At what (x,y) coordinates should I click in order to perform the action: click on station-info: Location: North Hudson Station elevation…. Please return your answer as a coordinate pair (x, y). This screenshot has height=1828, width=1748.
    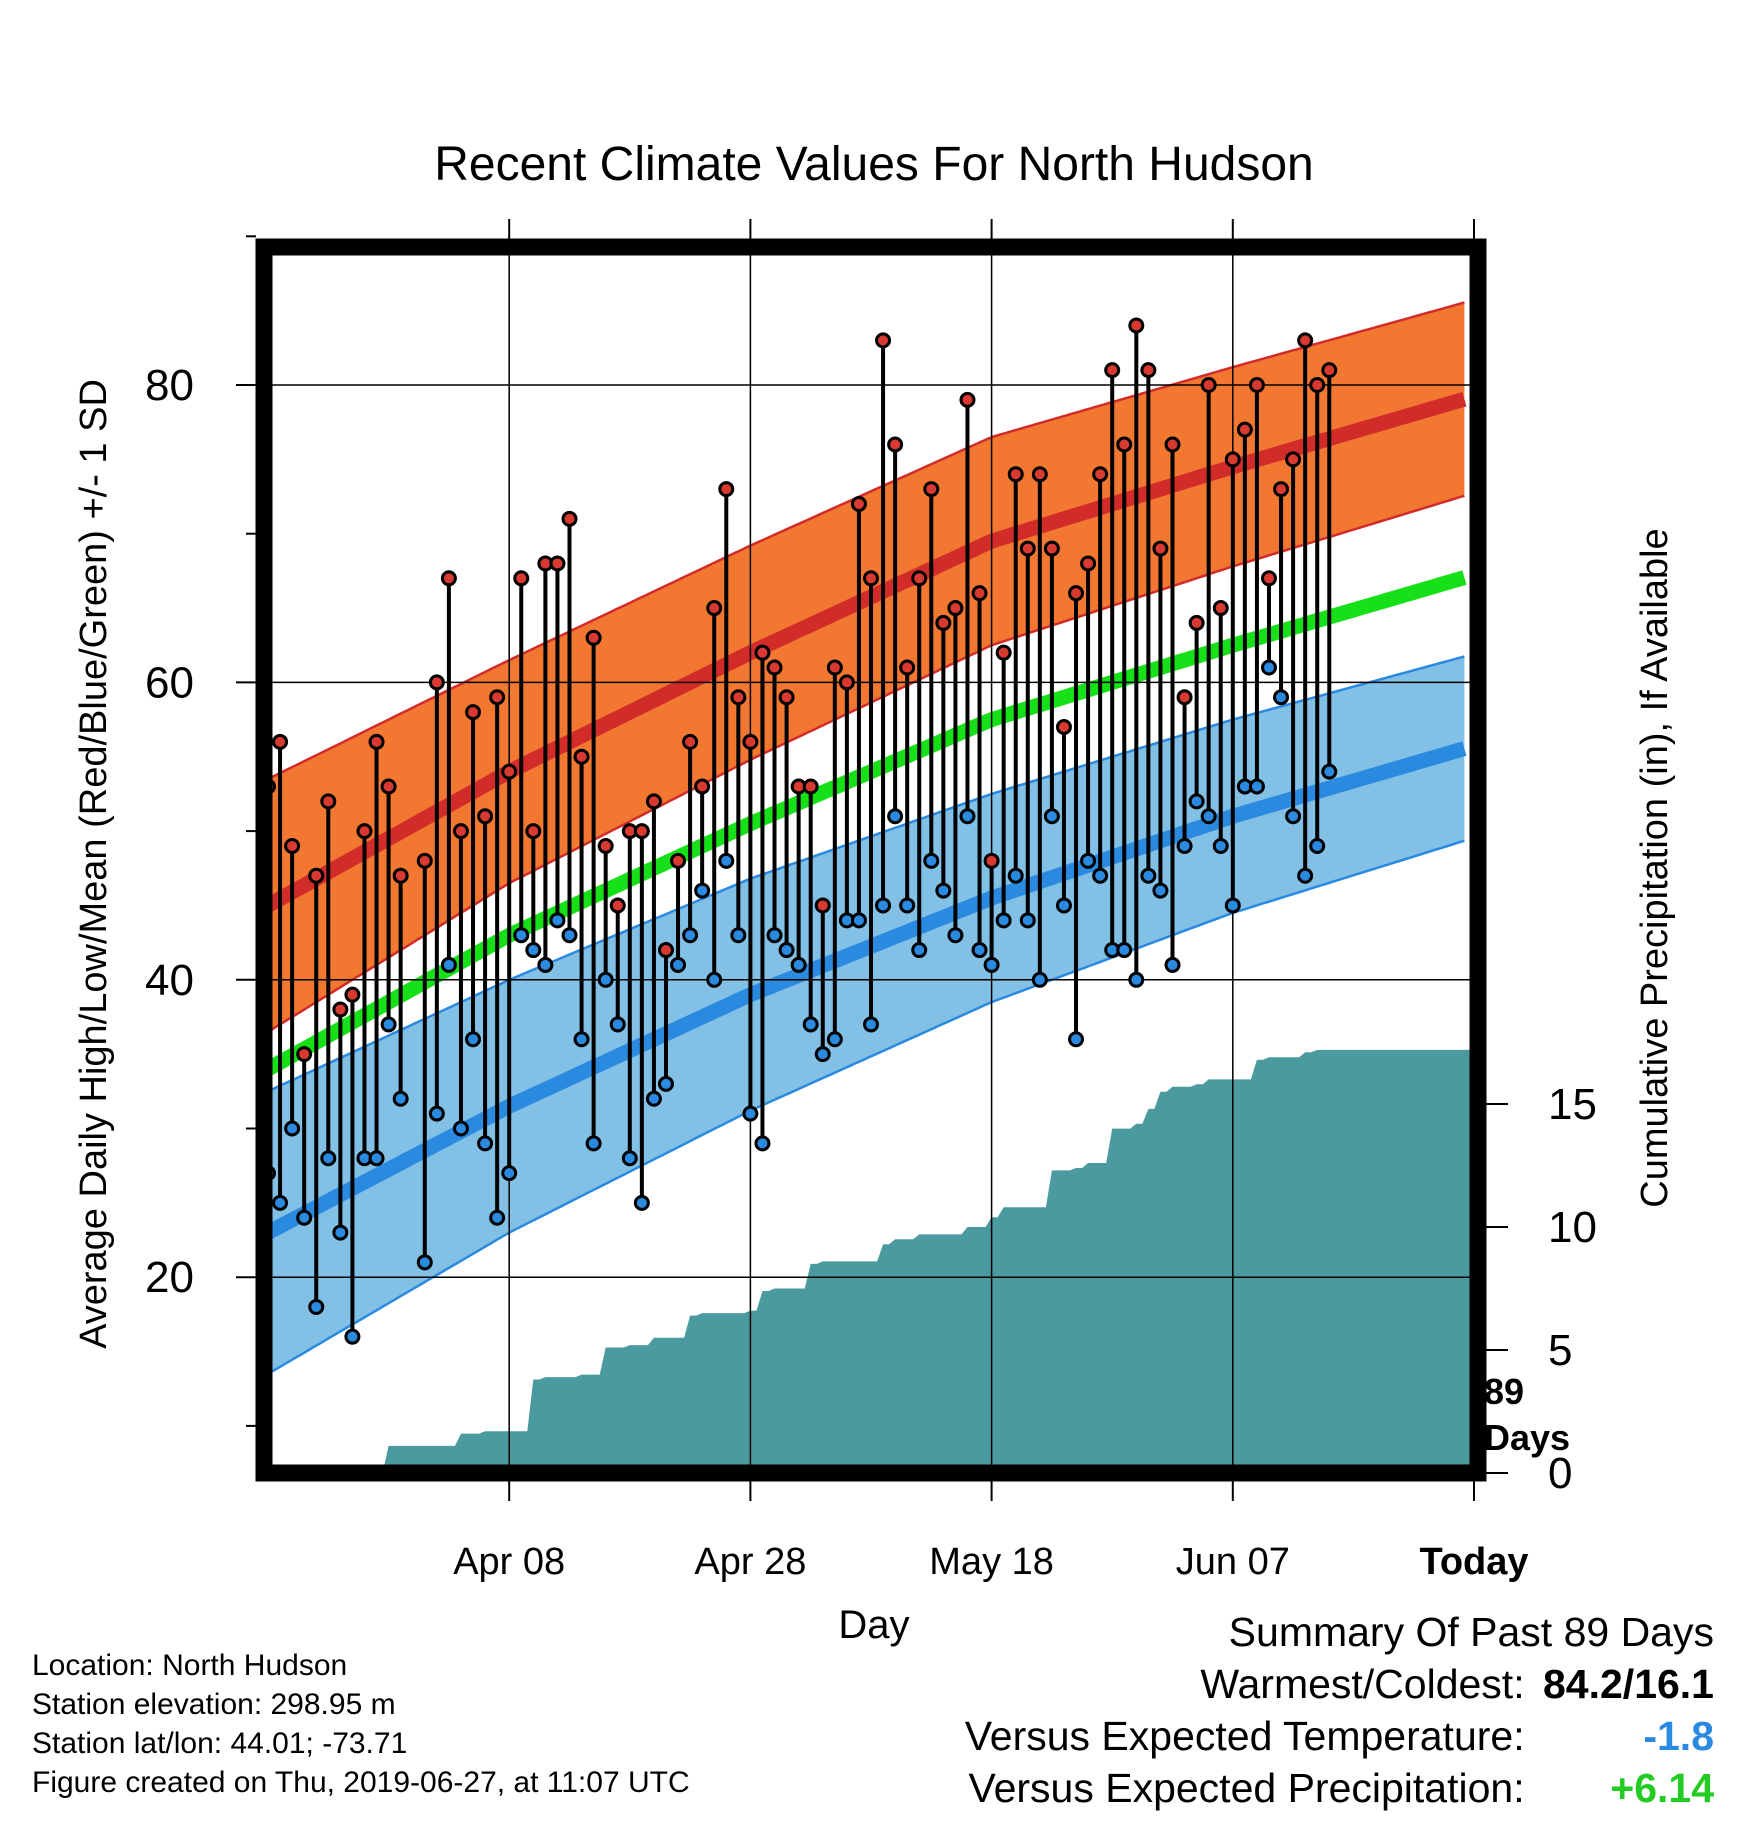
    Looking at the image, I should click on (361, 1724).